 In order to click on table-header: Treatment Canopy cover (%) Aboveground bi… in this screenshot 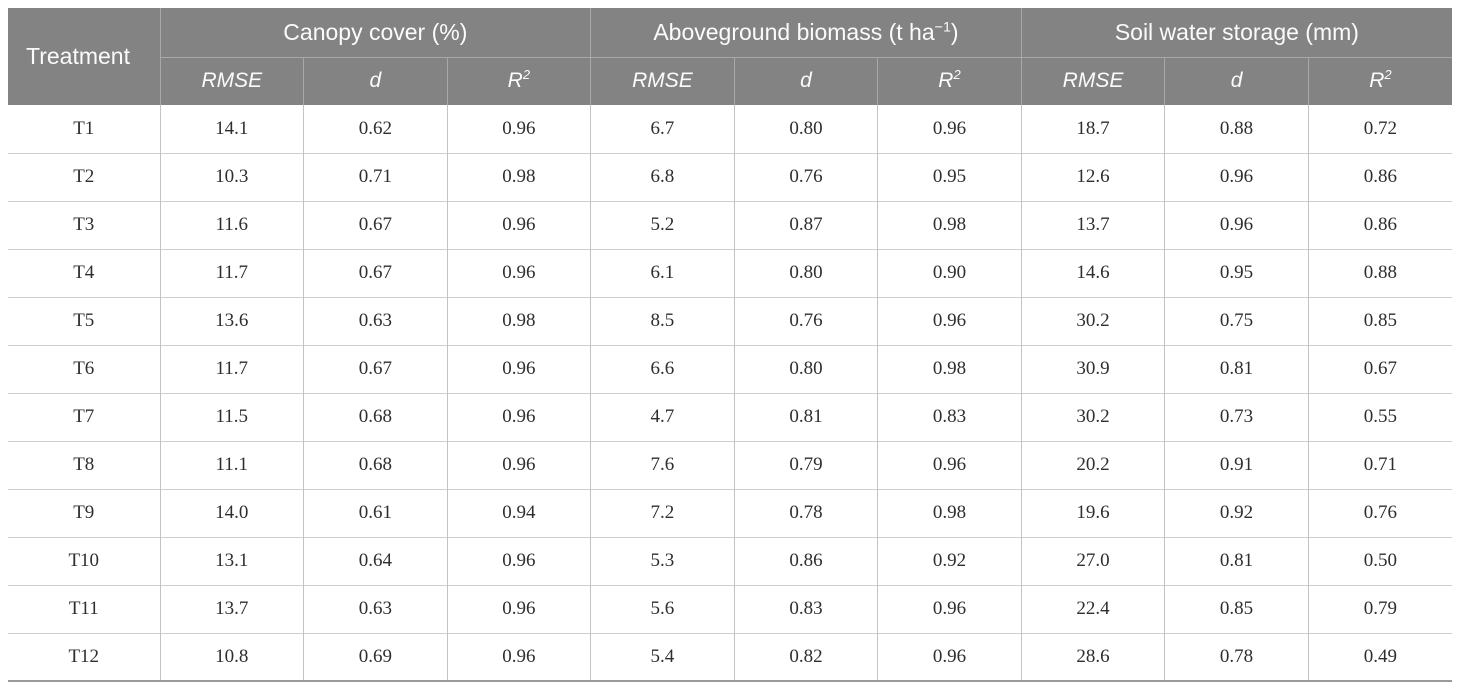, I will do `click(730, 56)`.